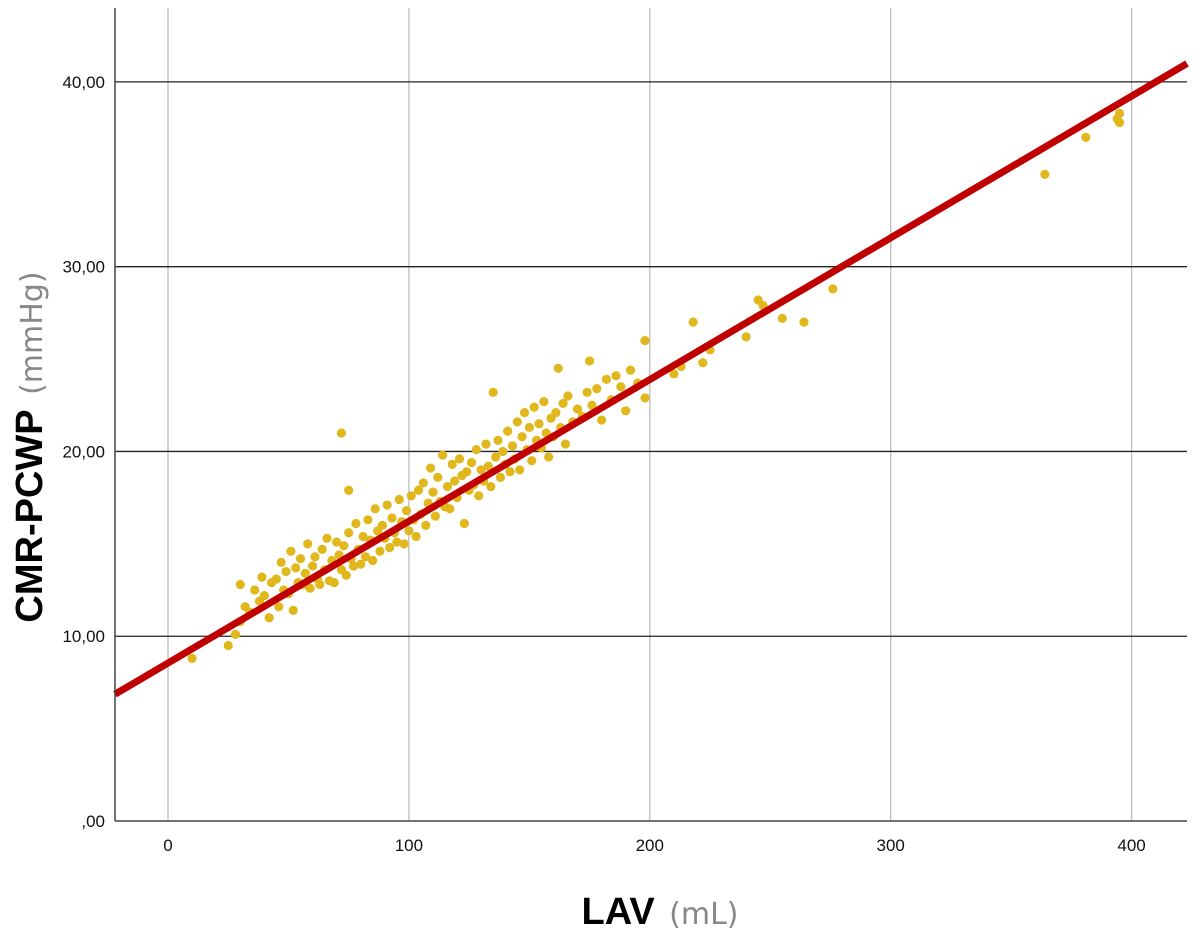 The image size is (1200, 938). I want to click on x-tick-label: 300, so click(891, 845).